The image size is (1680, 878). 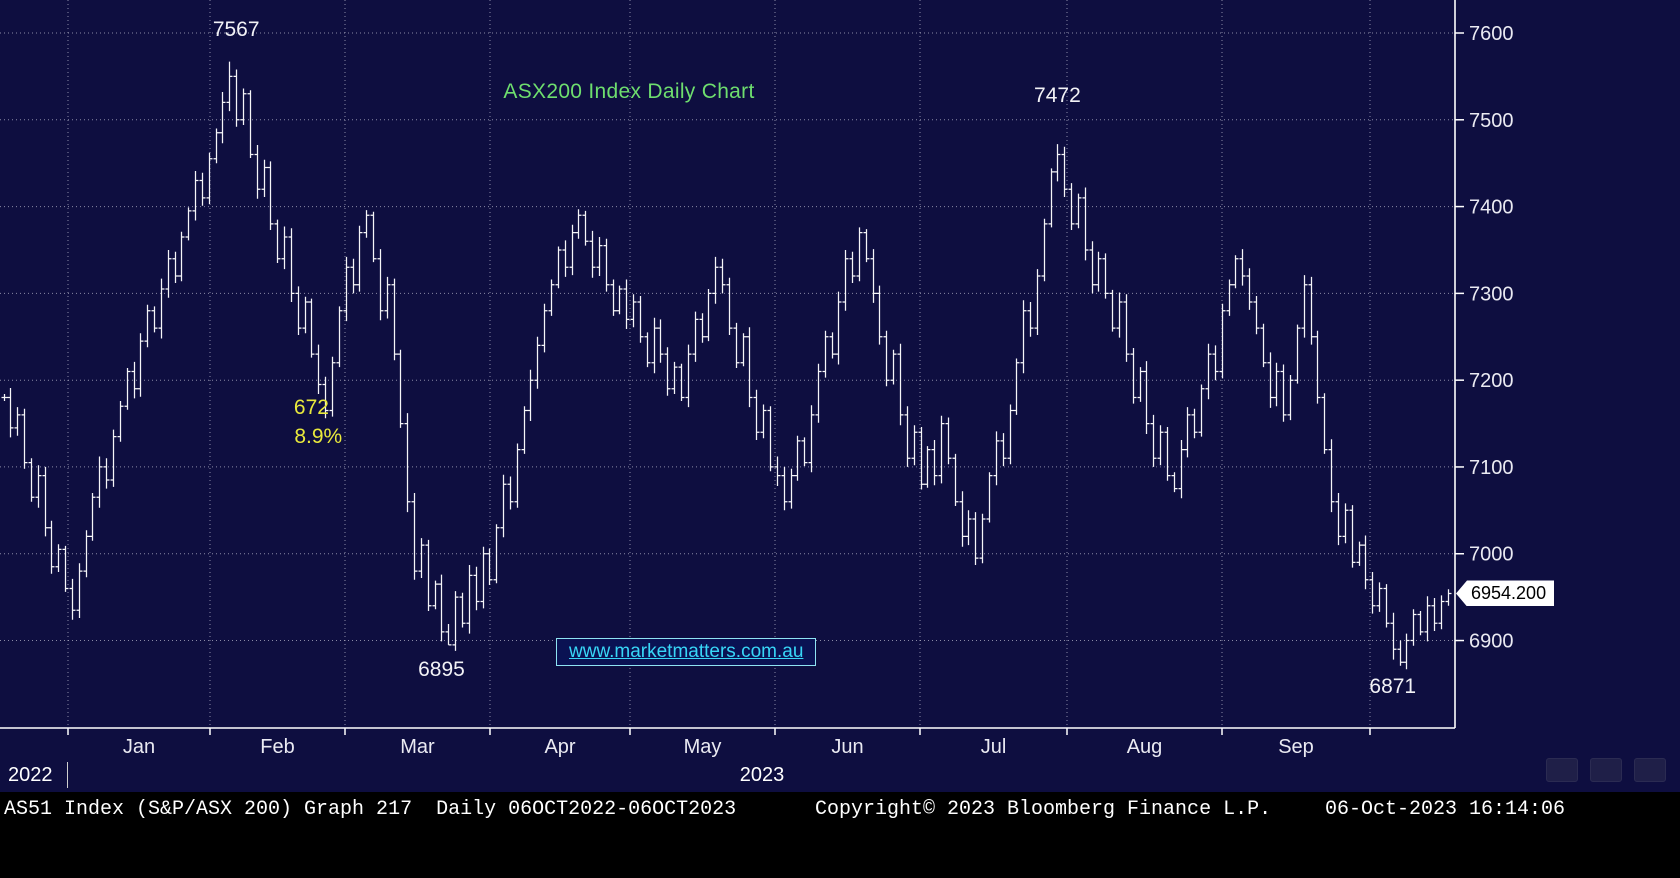 What do you see at coordinates (847, 747) in the screenshot?
I see `x-axis-month-label: Jun` at bounding box center [847, 747].